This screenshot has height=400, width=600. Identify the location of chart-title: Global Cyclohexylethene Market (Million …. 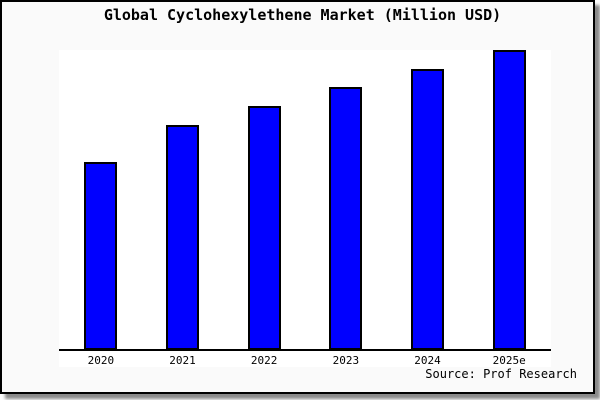
(302, 15).